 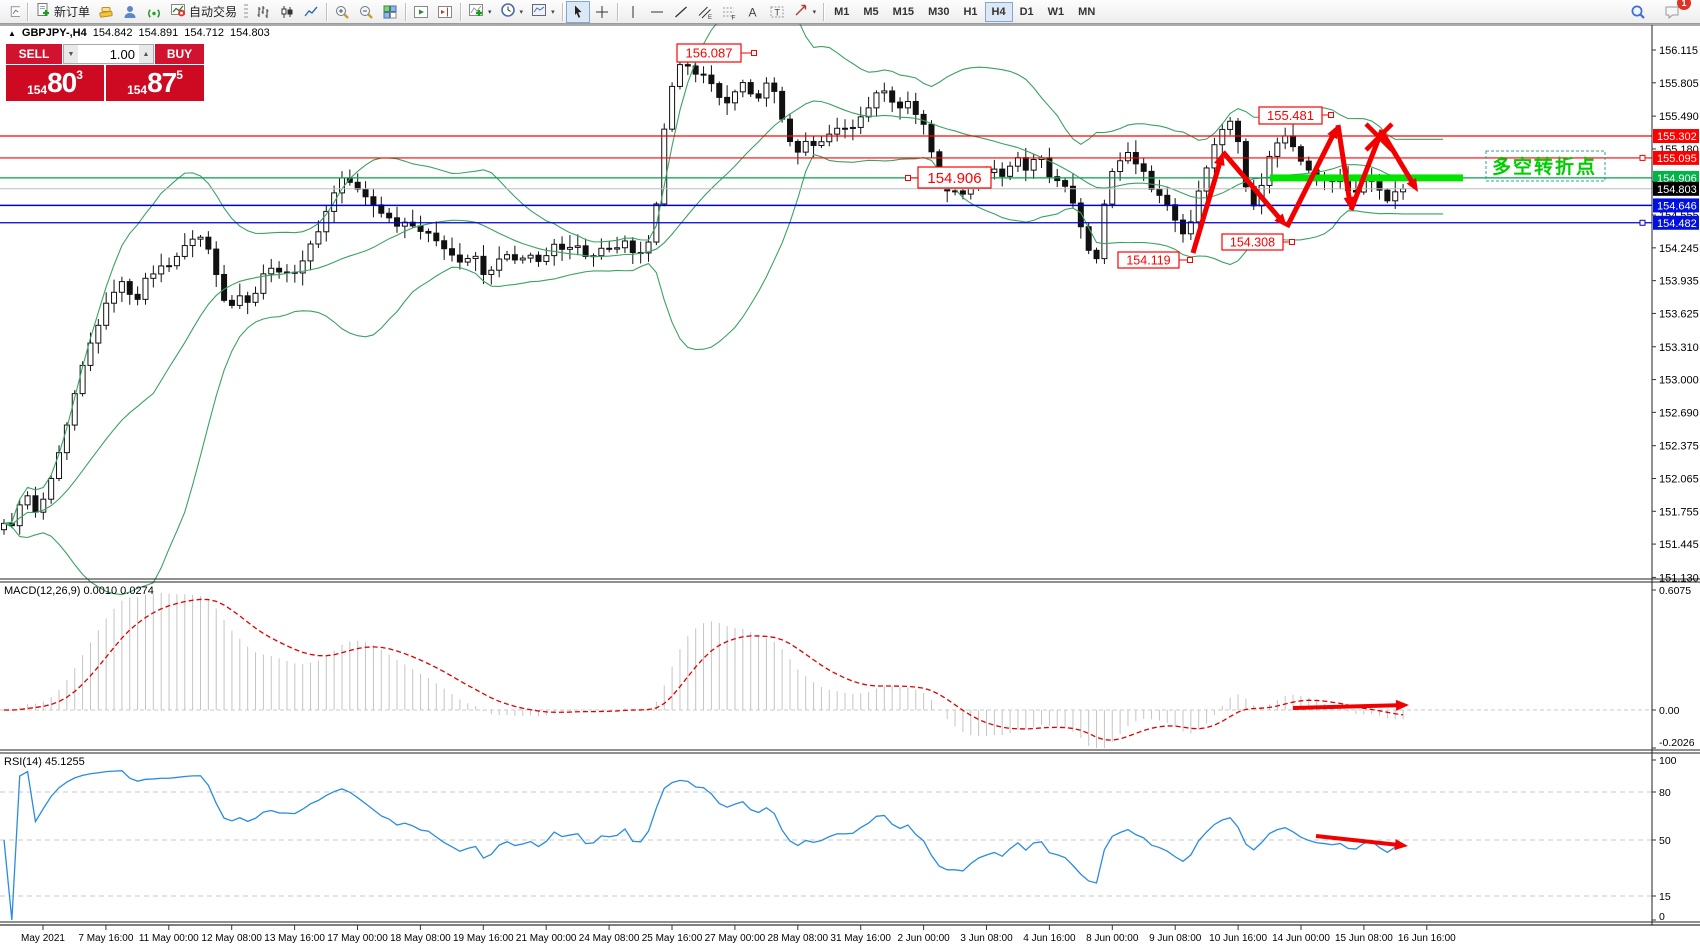 I want to click on svg-text: 17 May 00:00, so click(x=357, y=938).